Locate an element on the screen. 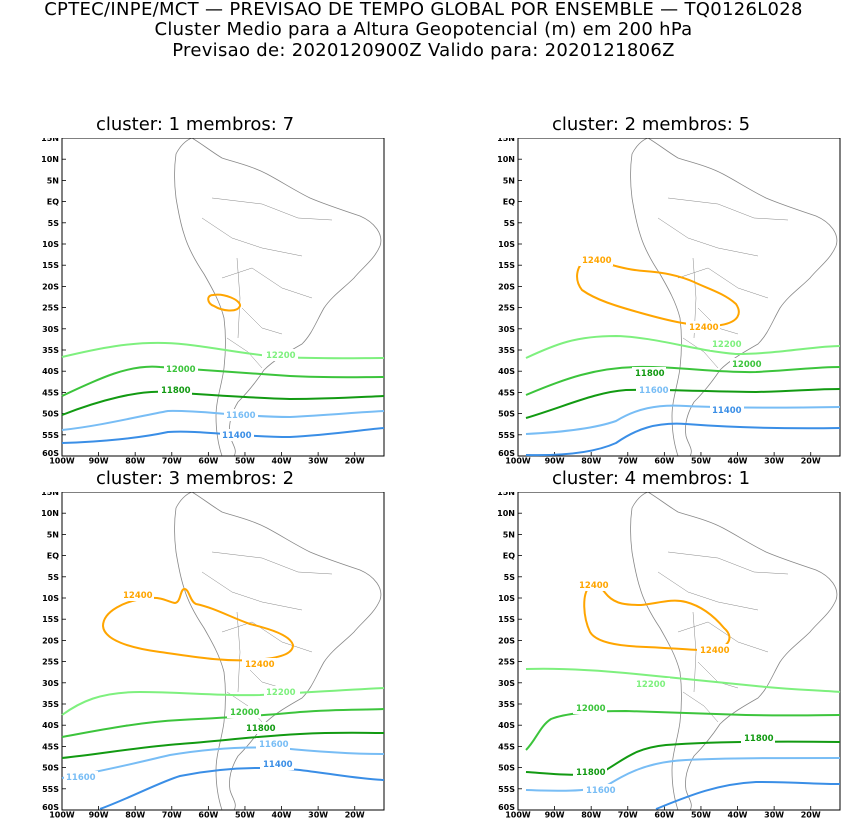 Image resolution: width=847 pixels, height=822 pixels. panel-title: cluster: 4 membros: 1 is located at coordinates (651, 478).